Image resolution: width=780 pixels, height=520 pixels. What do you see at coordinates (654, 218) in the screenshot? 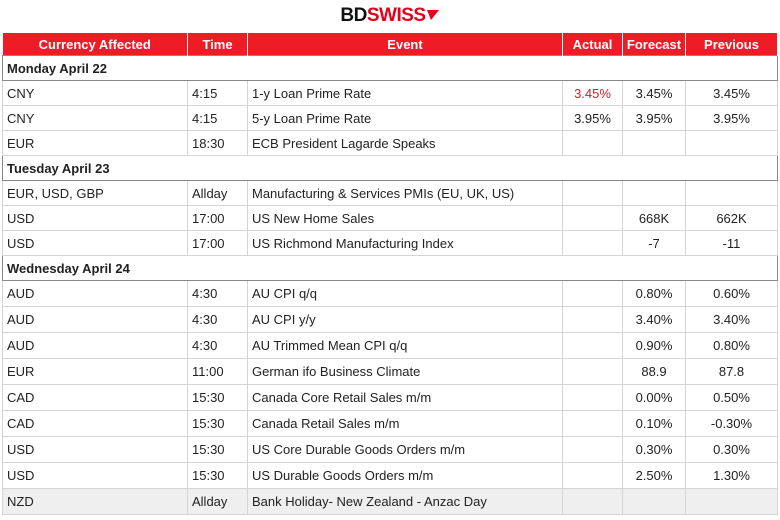
I see `cell: 668K` at bounding box center [654, 218].